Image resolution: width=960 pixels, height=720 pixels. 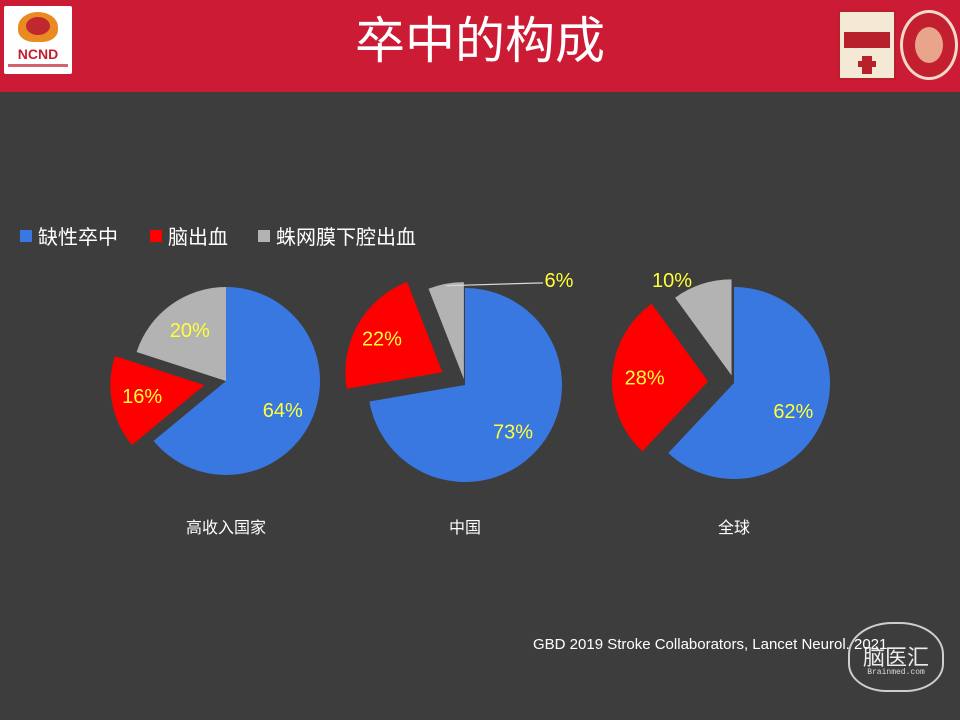 What do you see at coordinates (26, 236) in the screenshot?
I see `legend-swatch-ischemic` at bounding box center [26, 236].